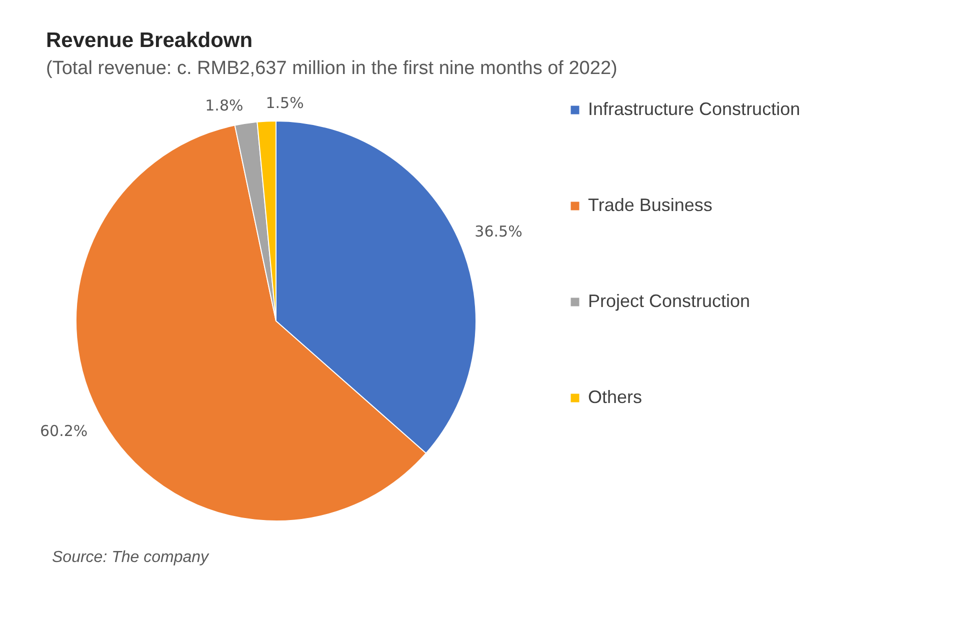 This screenshot has width=960, height=644. Describe the element at coordinates (149, 40) in the screenshot. I see `chart-title: Revenue Breakdown` at that location.